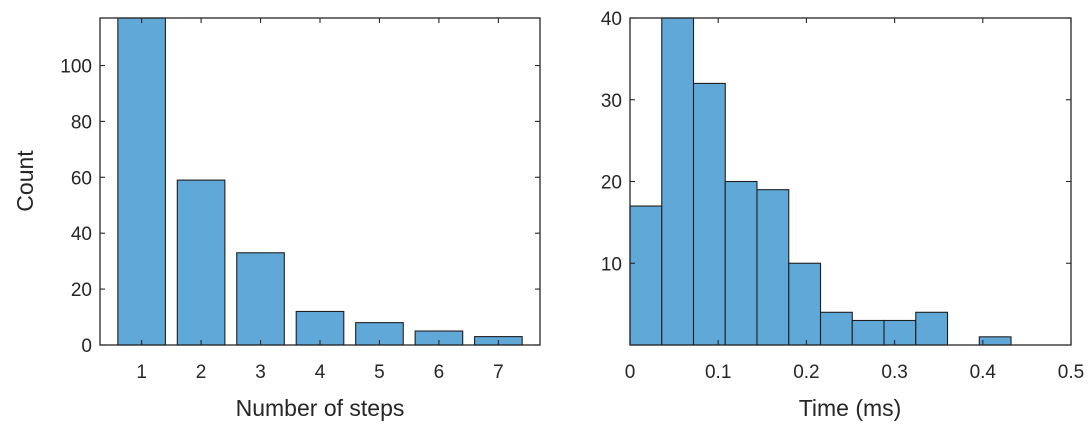 This screenshot has width=1092, height=424. What do you see at coordinates (611, 264) in the screenshot?
I see `y-tick-label: 10` at bounding box center [611, 264].